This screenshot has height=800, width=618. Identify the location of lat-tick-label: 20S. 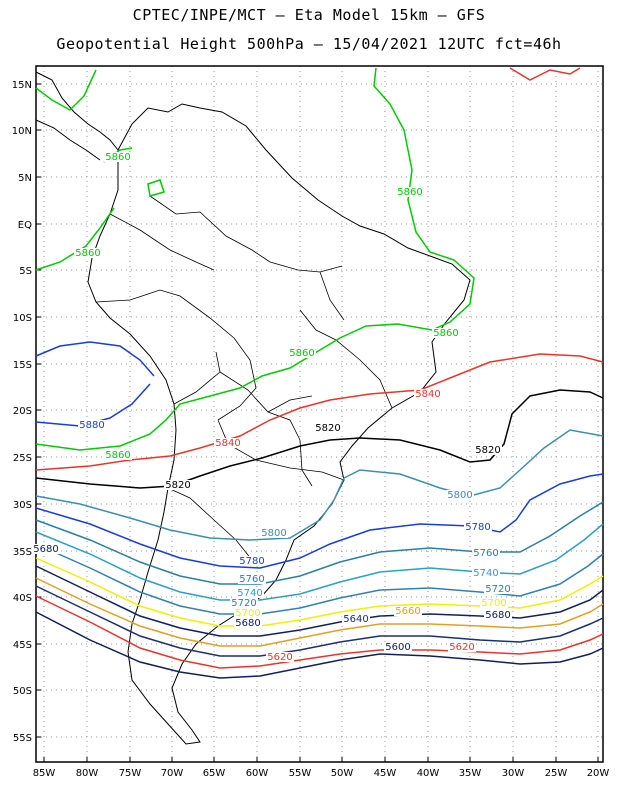
(22, 411).